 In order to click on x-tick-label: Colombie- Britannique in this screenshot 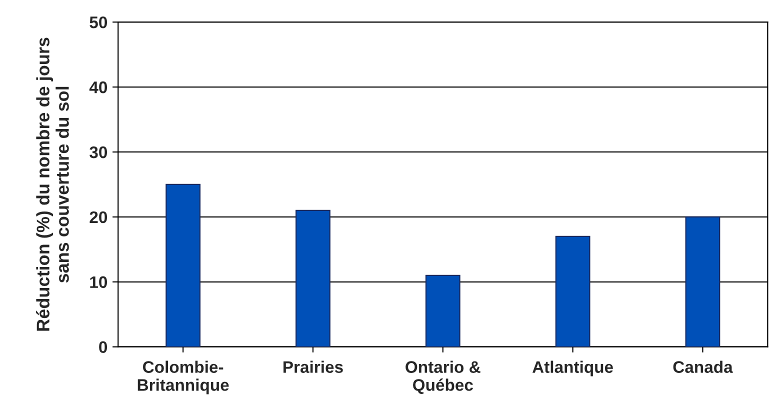, I will do `click(183, 377)`.